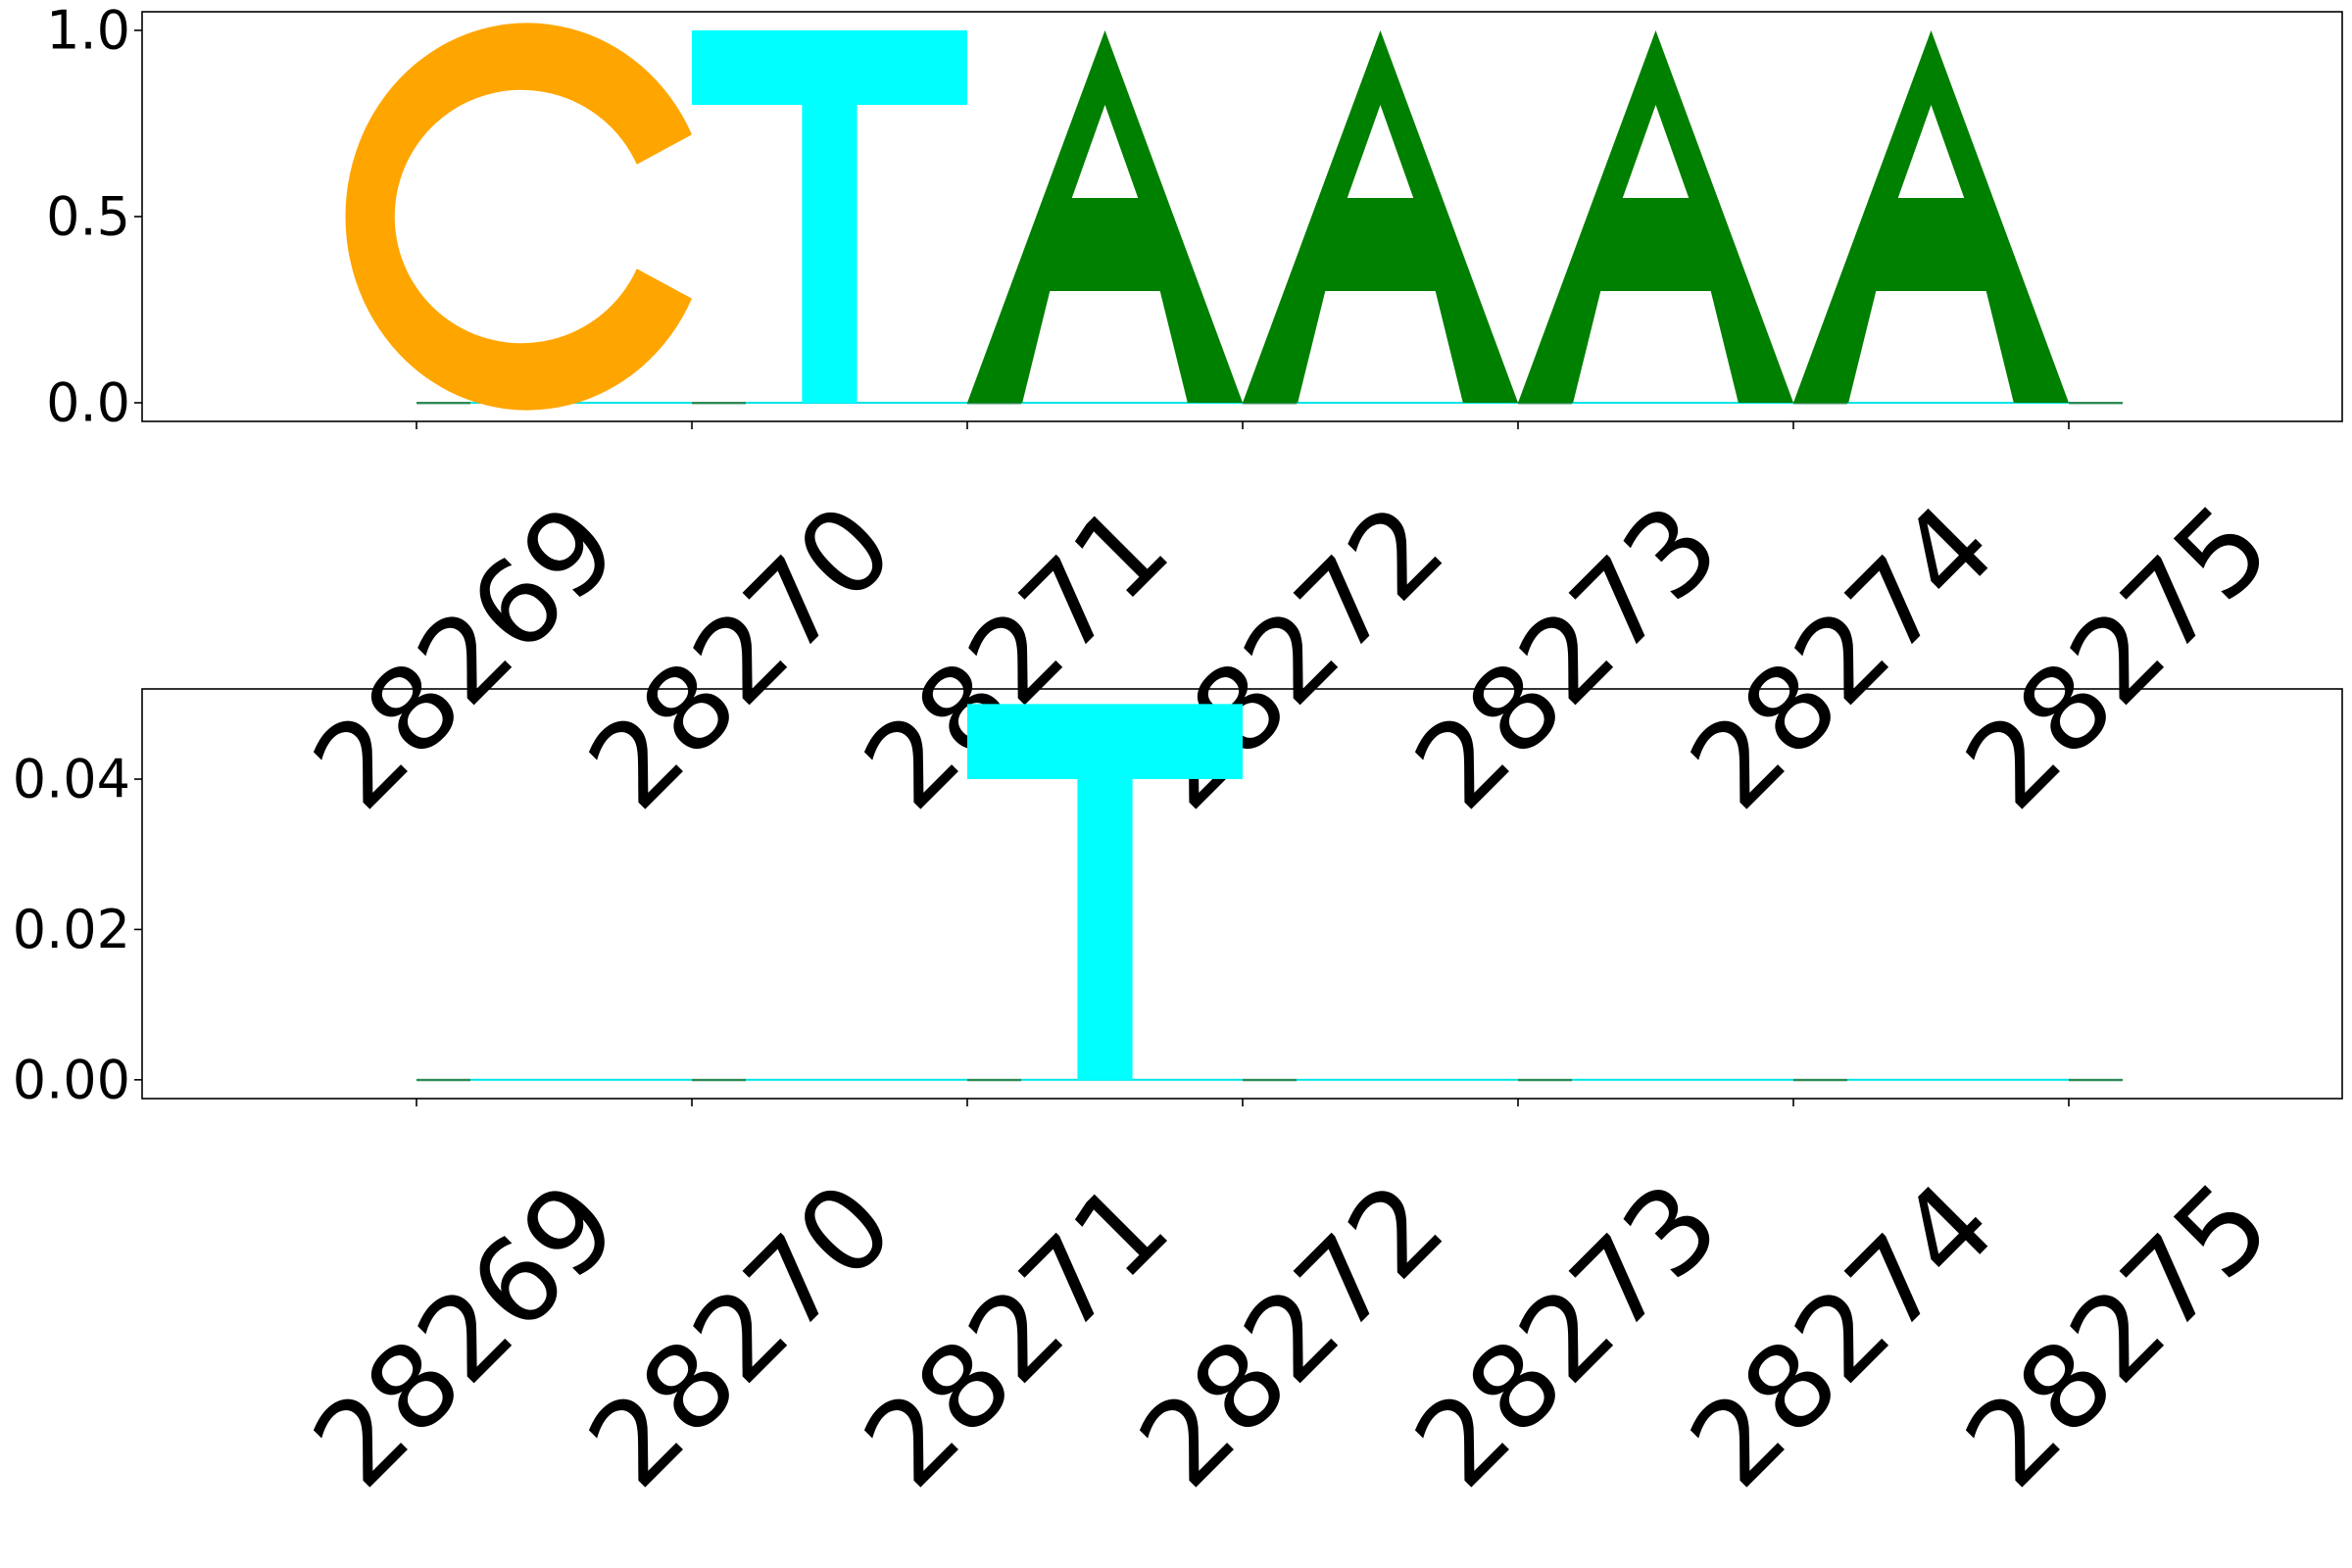 The image size is (2352, 1568). What do you see at coordinates (71, 779) in the screenshot?
I see `y-tick-label: 0.04` at bounding box center [71, 779].